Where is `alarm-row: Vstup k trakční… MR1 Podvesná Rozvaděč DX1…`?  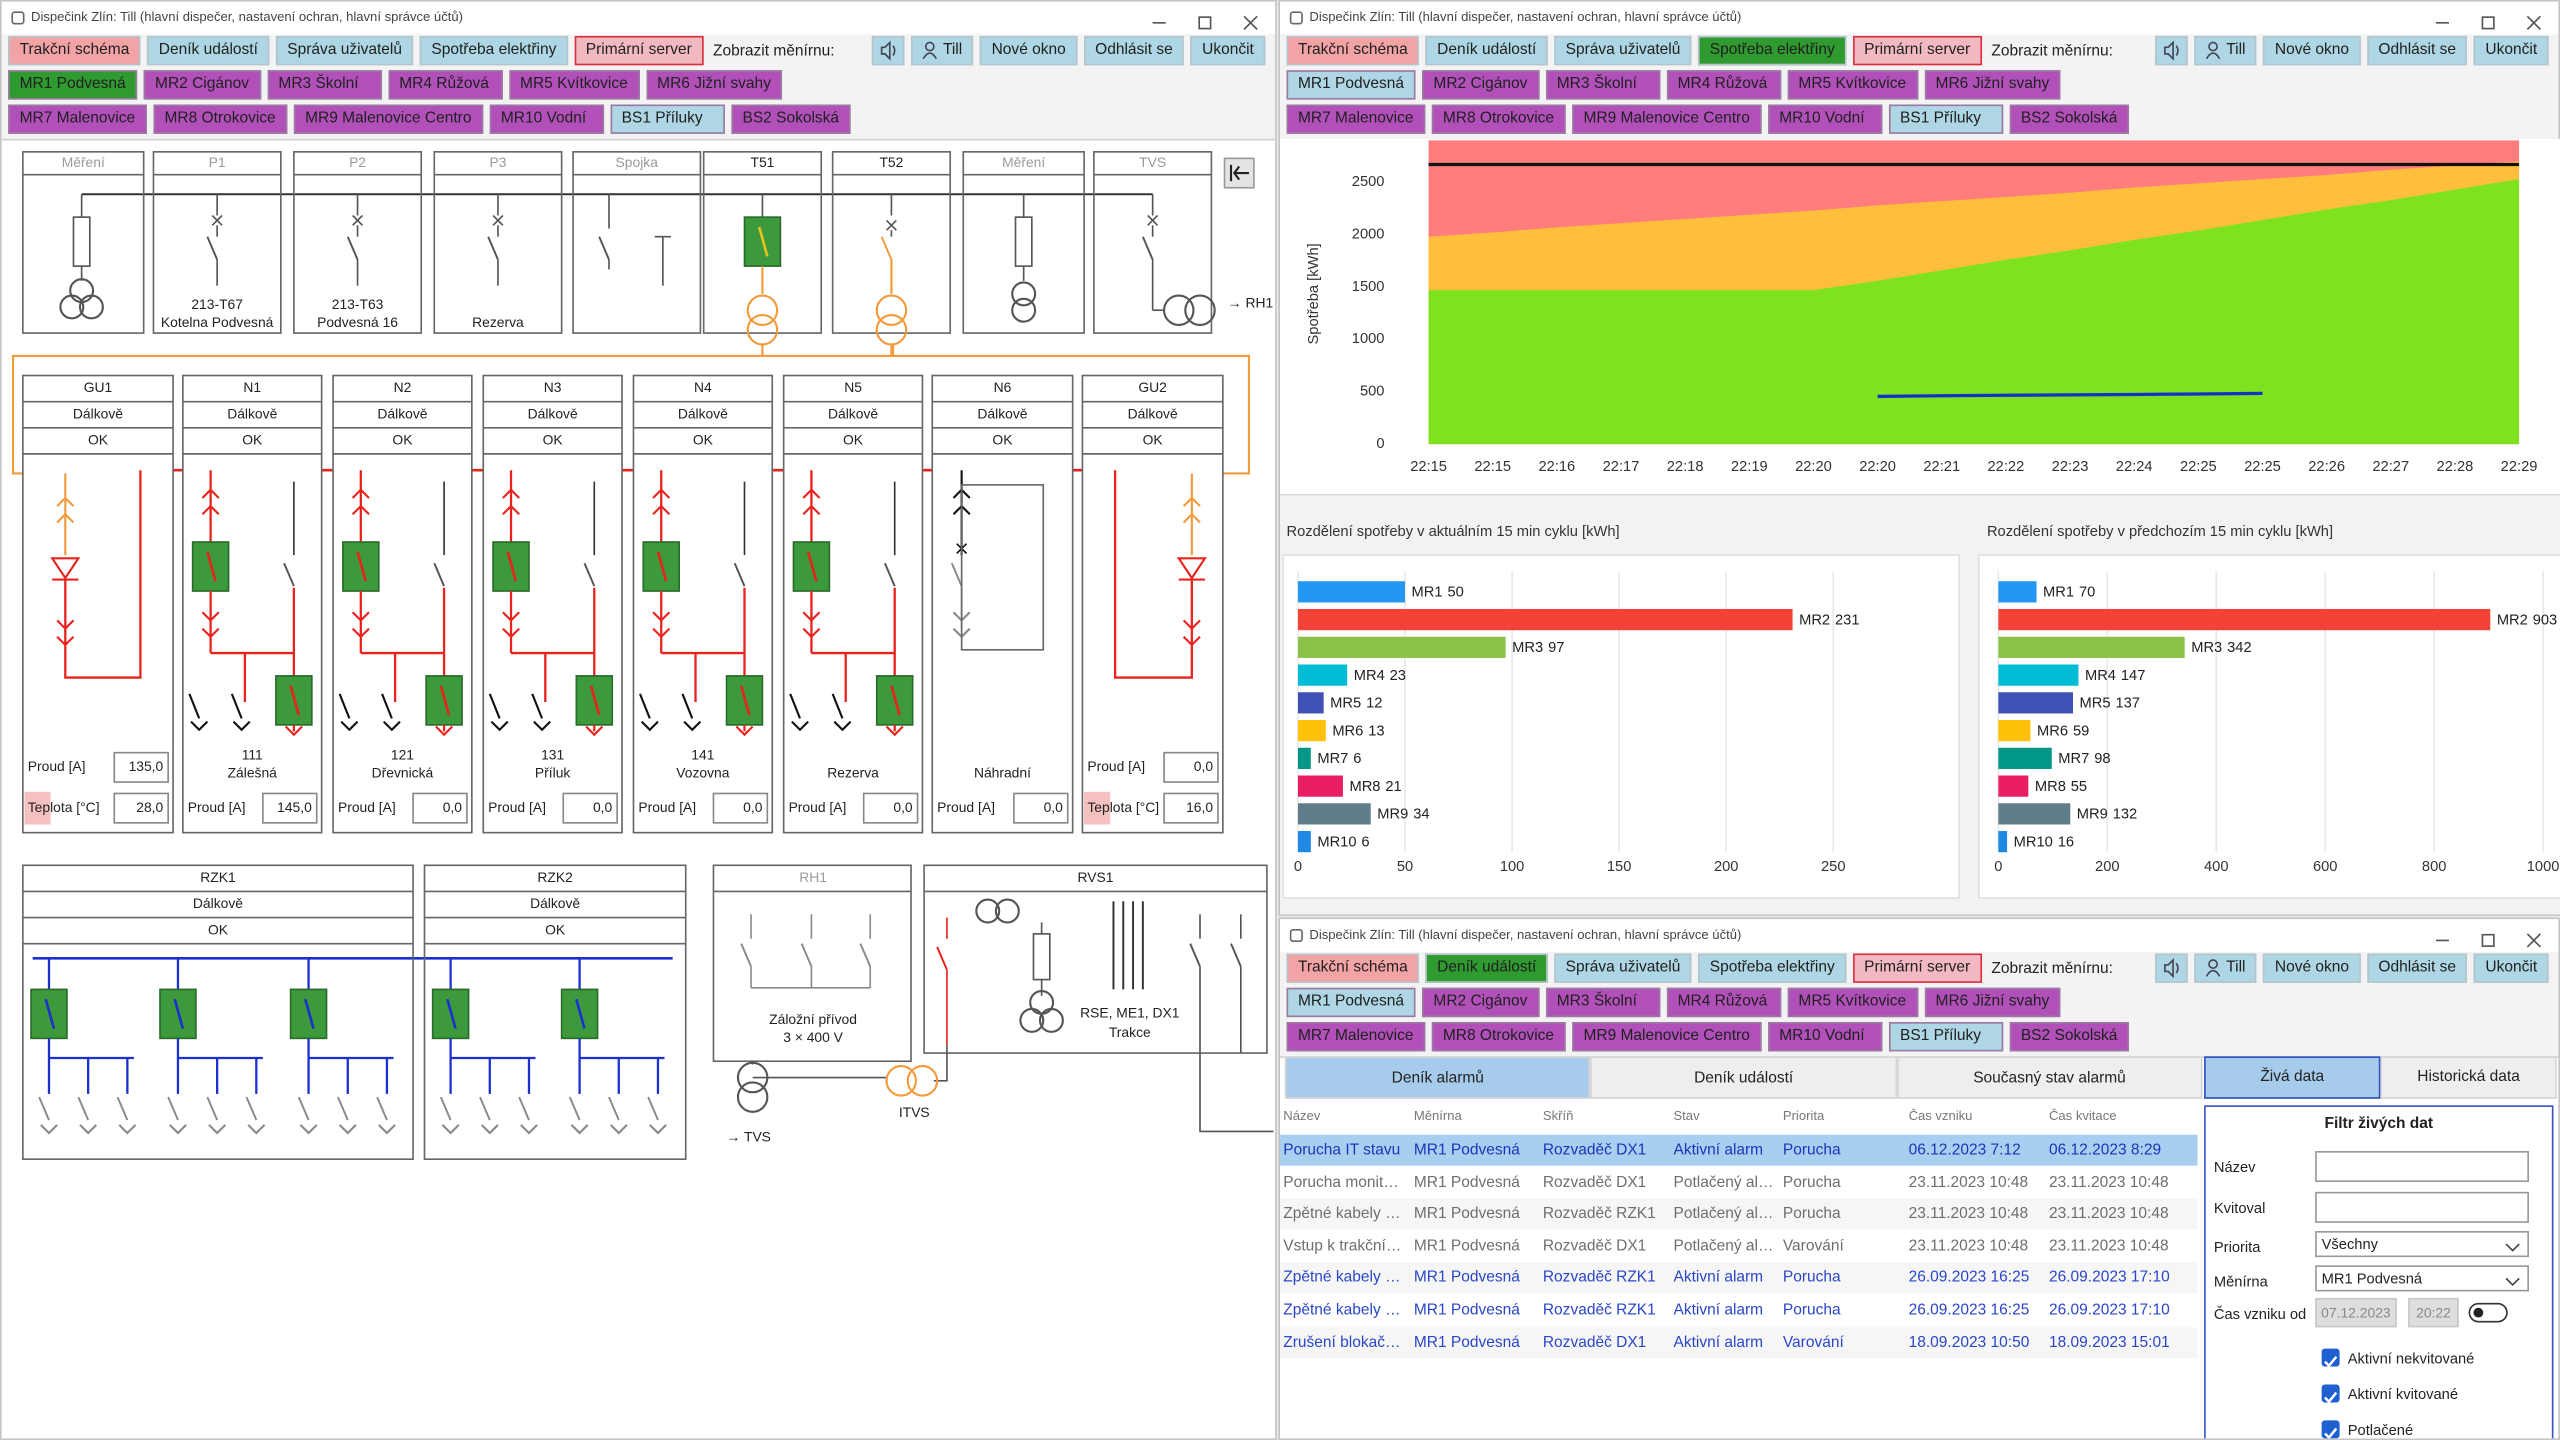
alarm-row: Vstup k trakční… MR1 Podvesná Rozvaděč DX1… is located at coordinates (1739, 1246).